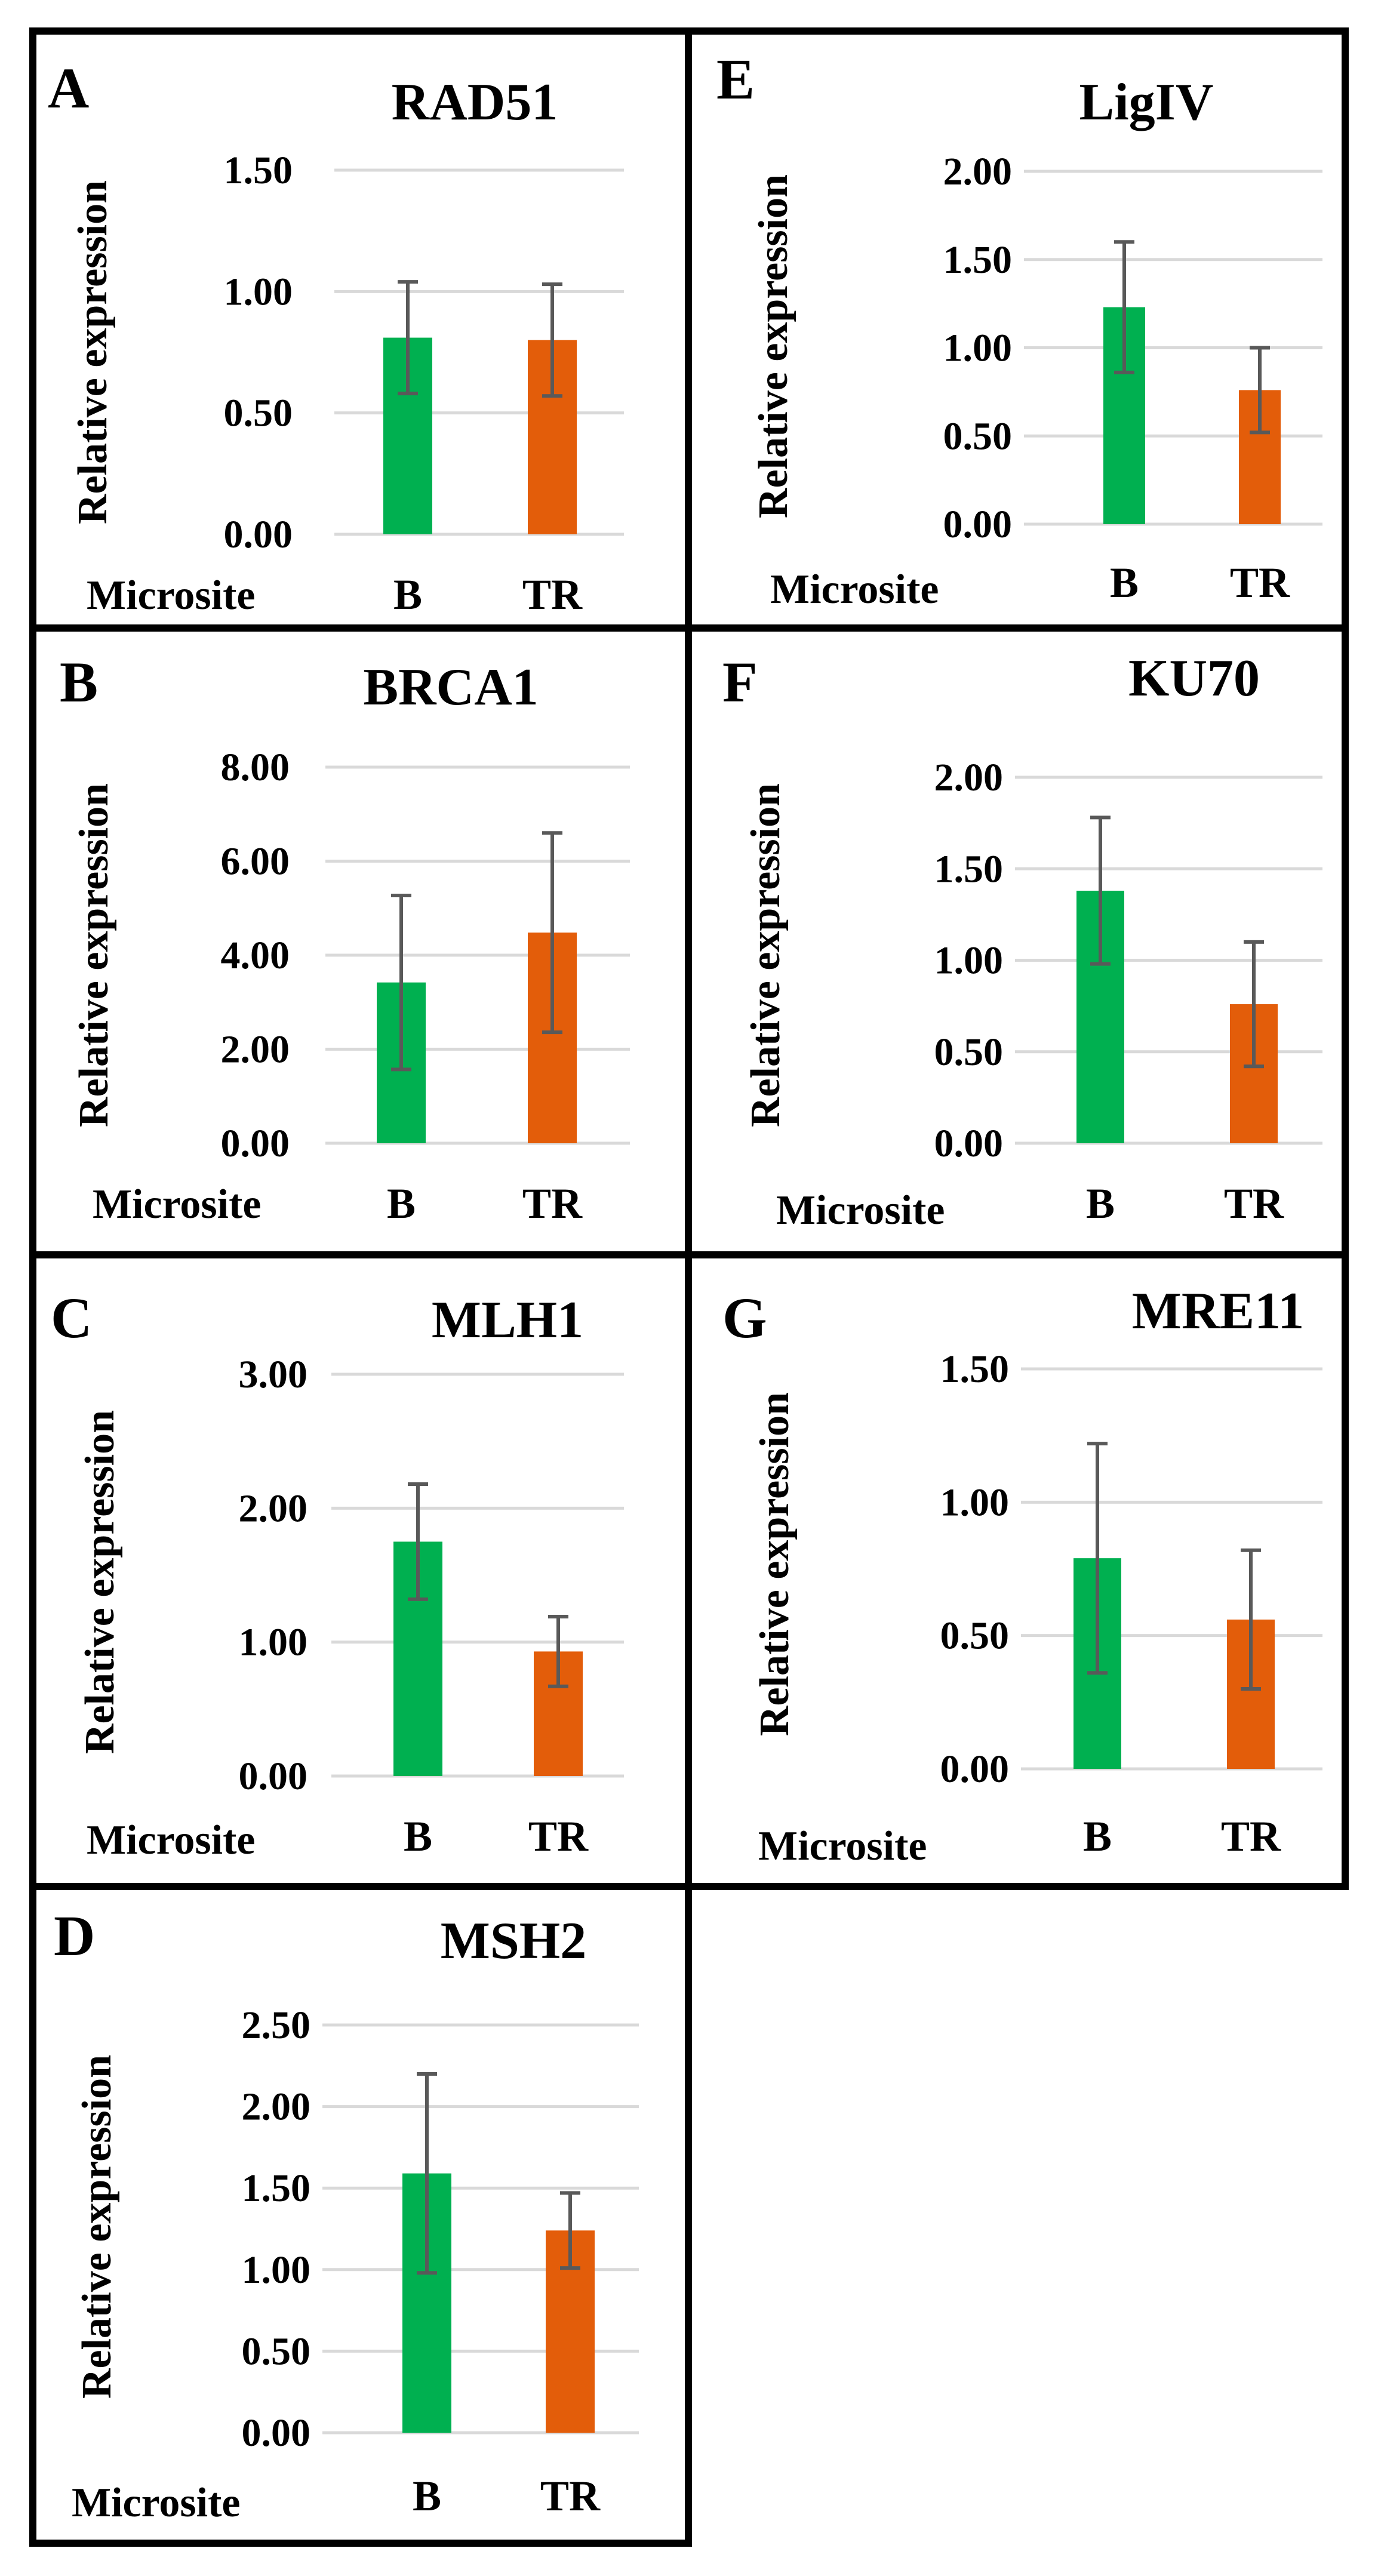  Describe the element at coordinates (255, 767) in the screenshot. I see `y-tick-label: 8.00` at that location.